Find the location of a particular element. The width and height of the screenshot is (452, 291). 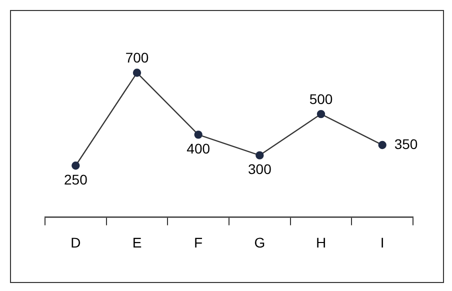

x-tick-label: E is located at coordinates (137, 242).